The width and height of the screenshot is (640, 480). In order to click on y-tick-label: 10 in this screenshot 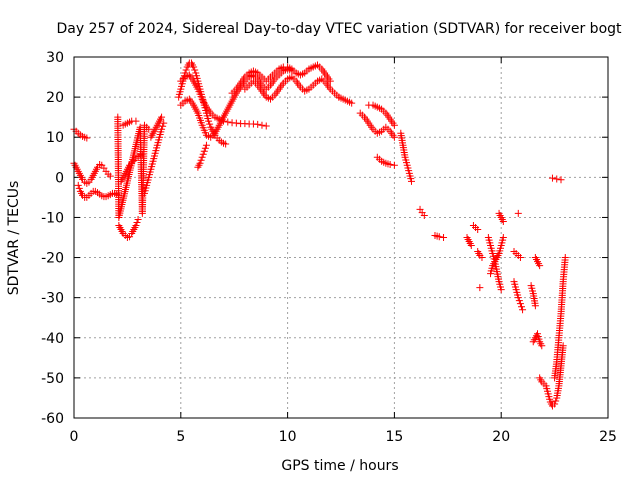, I will do `click(55, 138)`.